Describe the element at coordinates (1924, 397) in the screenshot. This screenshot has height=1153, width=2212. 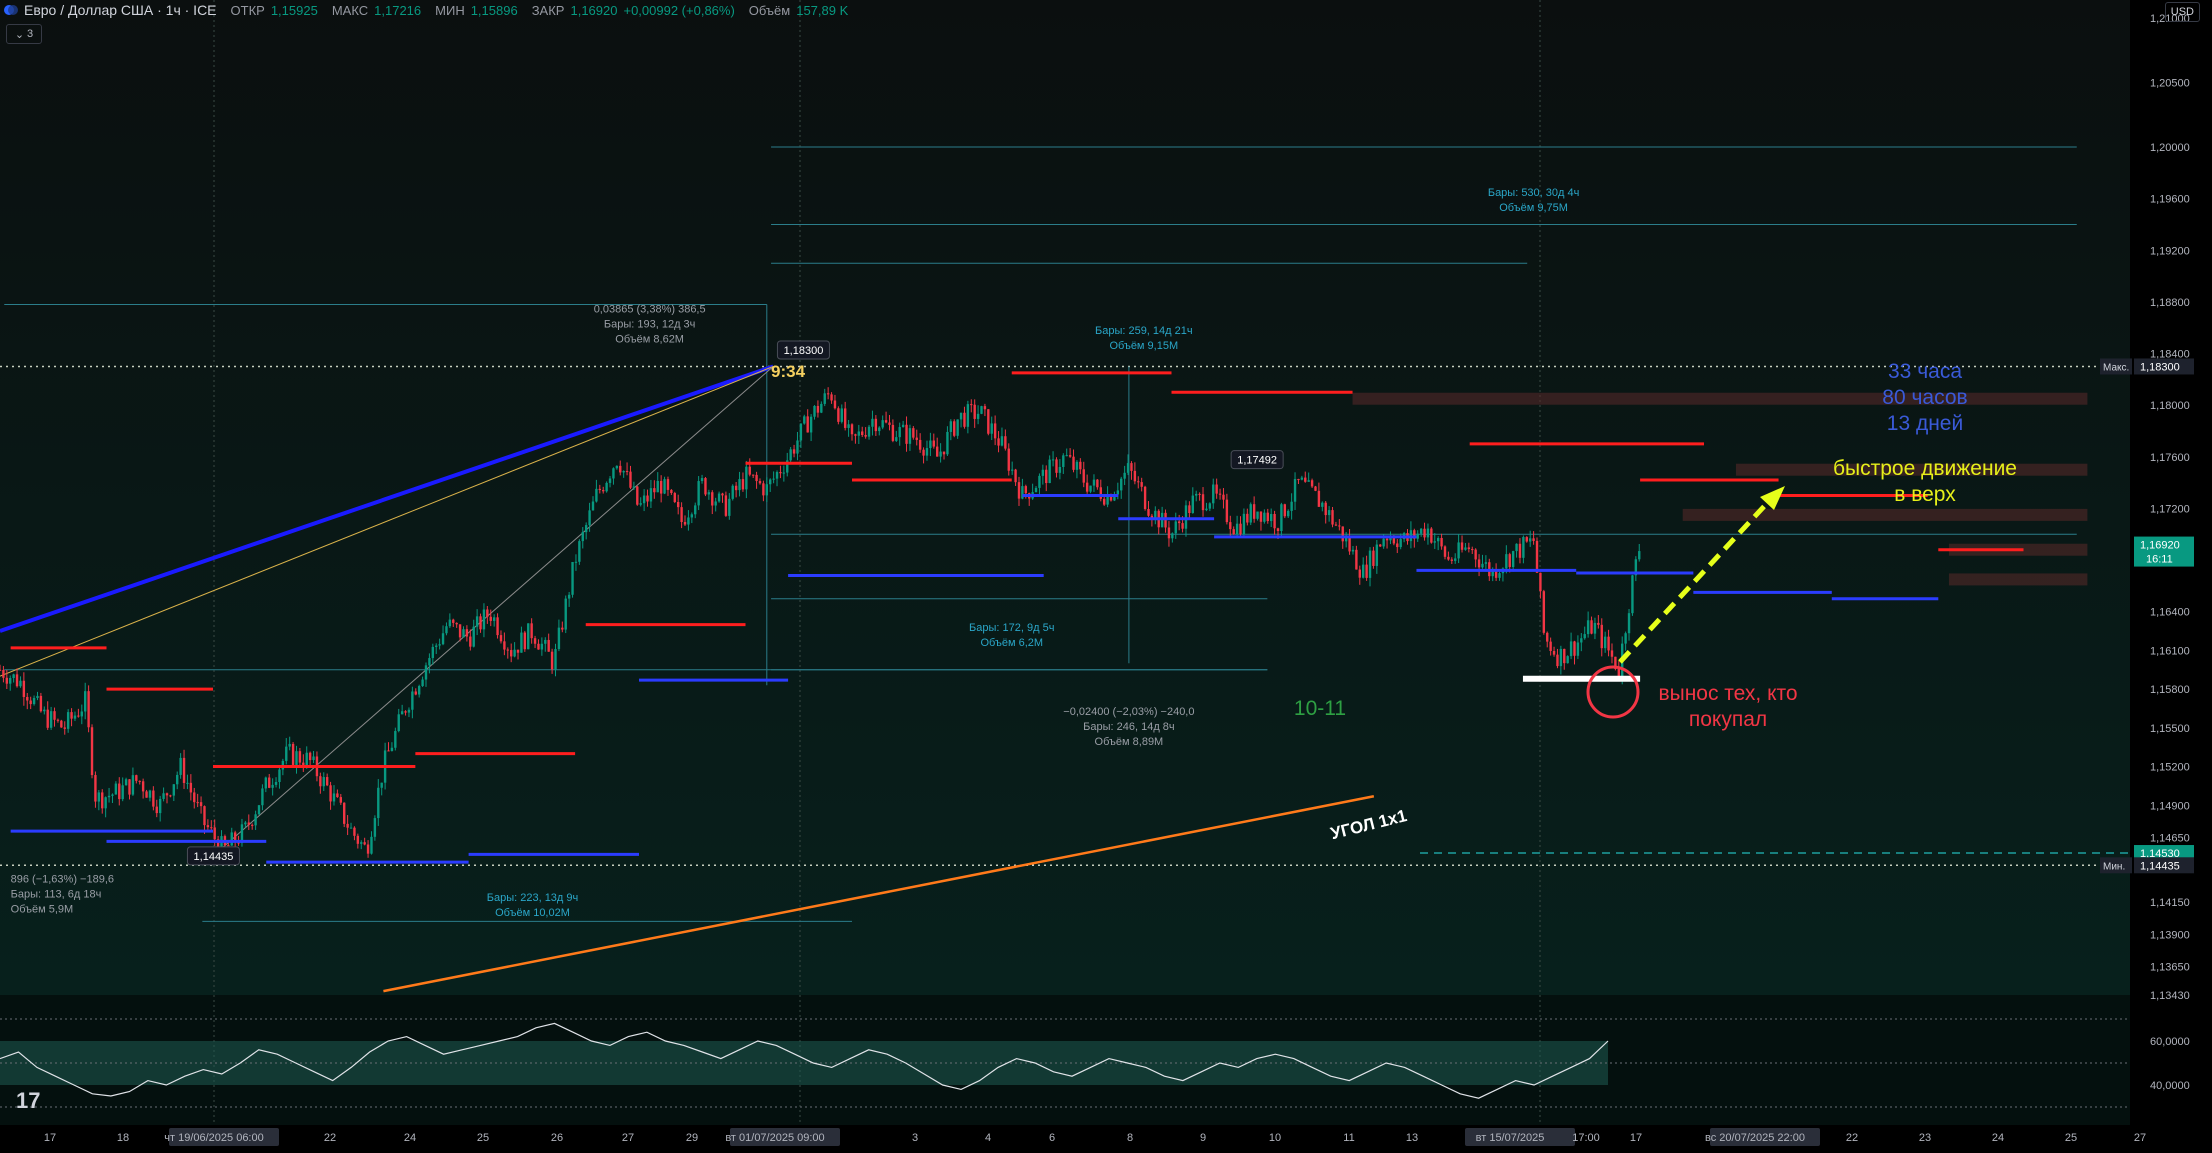
I see `count-annotation: 80 часов` at that location.